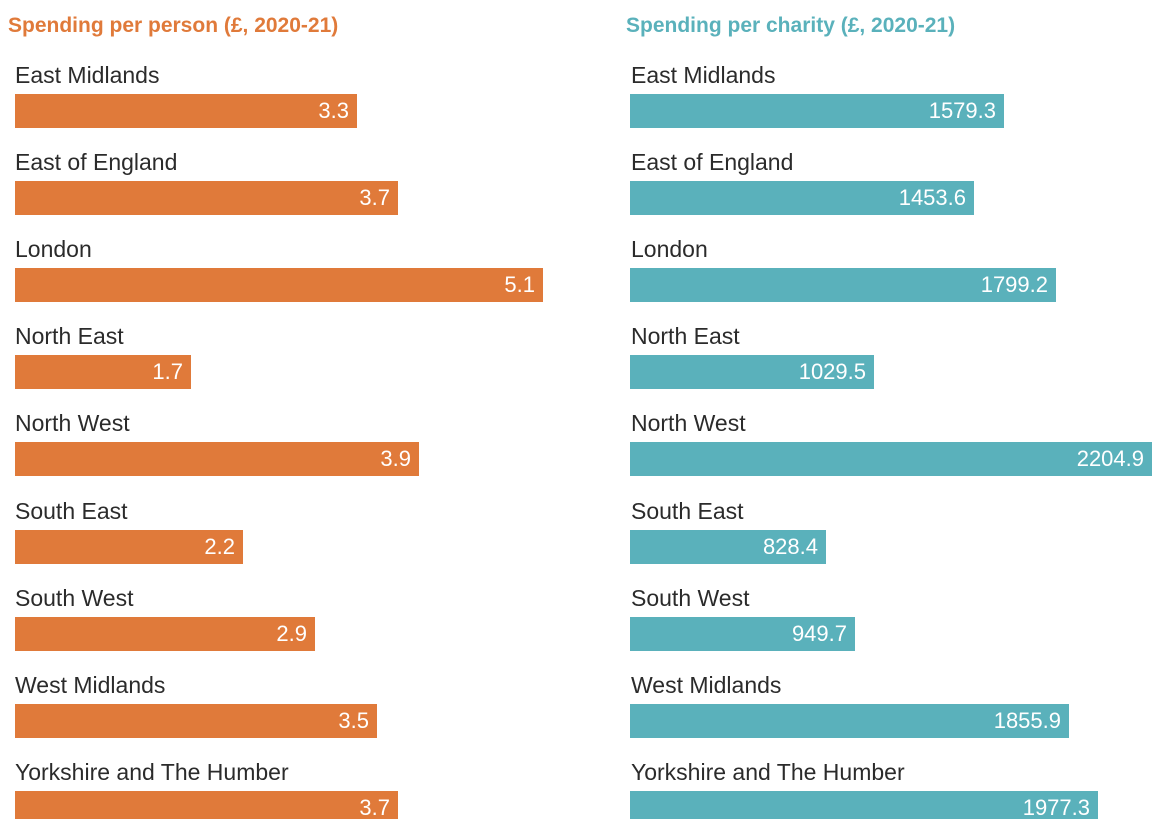  Describe the element at coordinates (519, 284) in the screenshot. I see `value-label: 5.1` at that location.